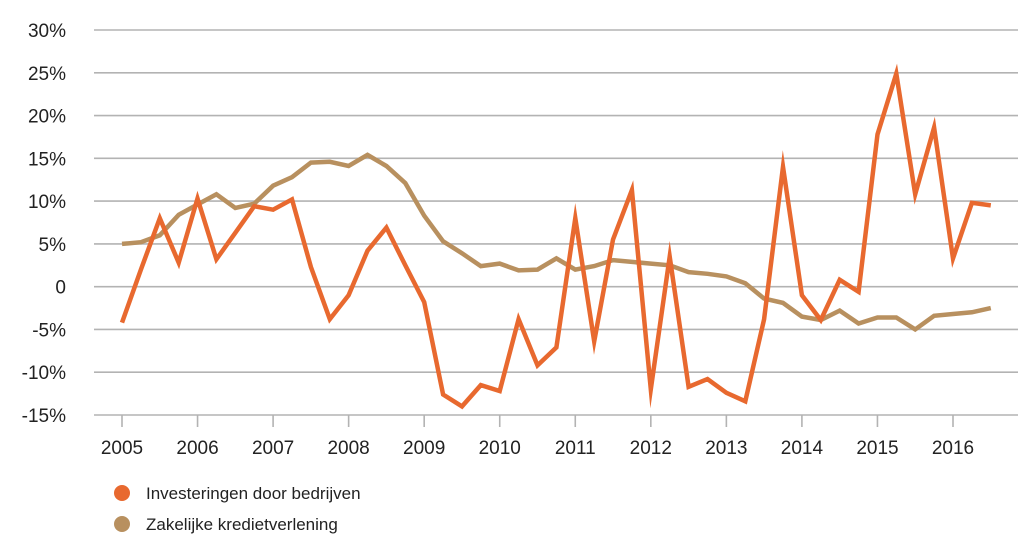 The width and height of the screenshot is (1031, 551). What do you see at coordinates (424, 448) in the screenshot?
I see `x-tick-label: 2009` at bounding box center [424, 448].